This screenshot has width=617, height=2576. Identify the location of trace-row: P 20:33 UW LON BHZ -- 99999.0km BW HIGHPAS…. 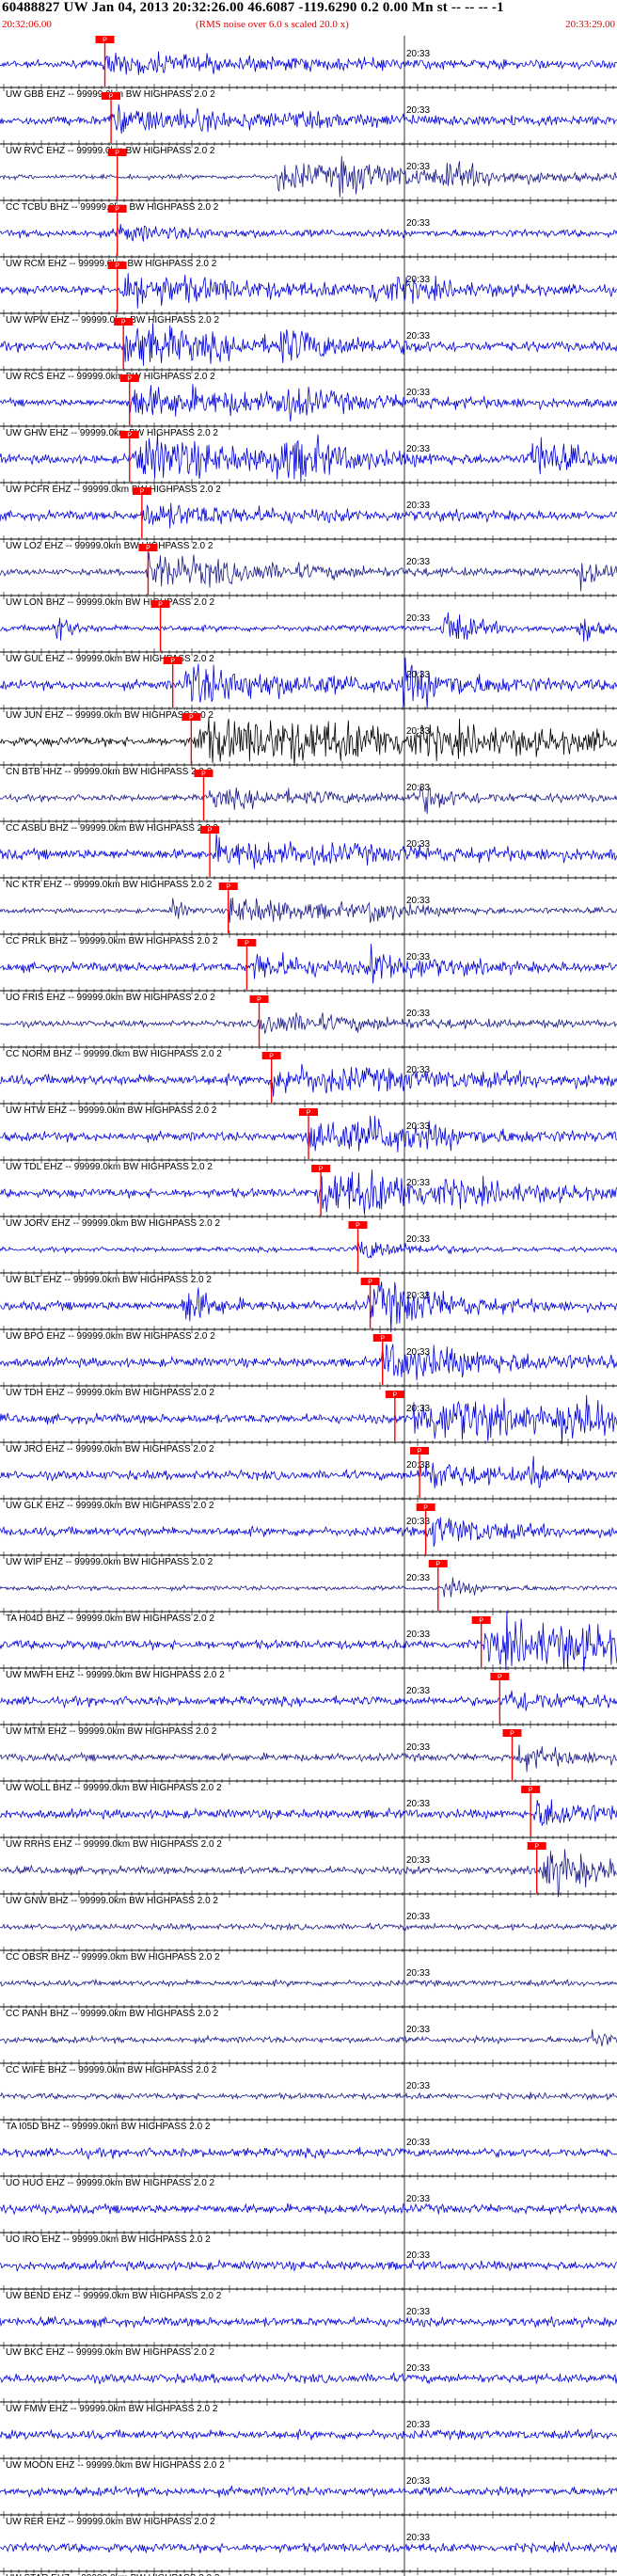
(308, 576).